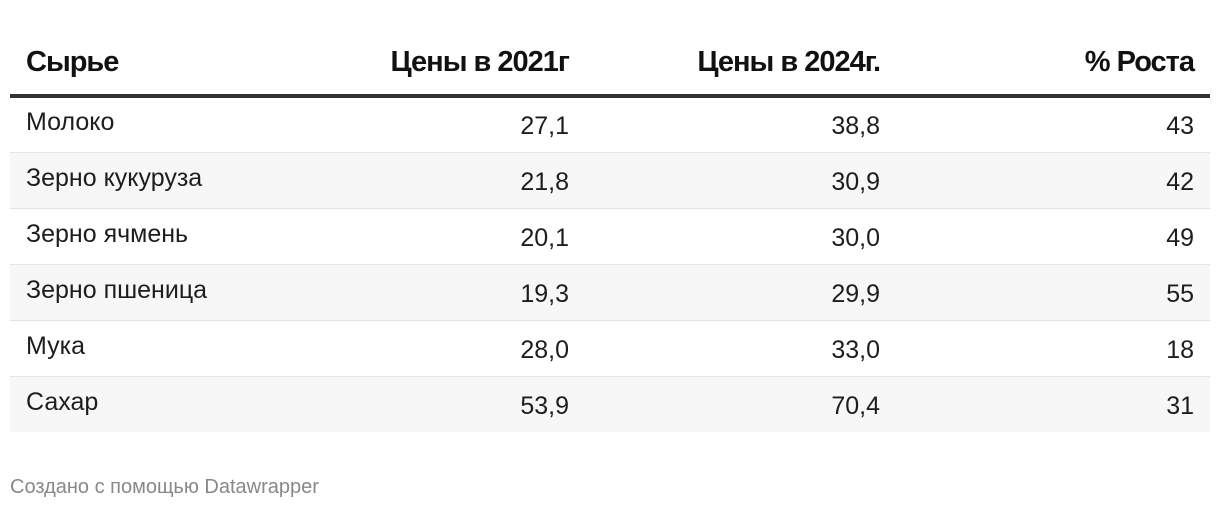 The height and width of the screenshot is (512, 1220). I want to click on cell-price-2021: 21,8, so click(477, 180).